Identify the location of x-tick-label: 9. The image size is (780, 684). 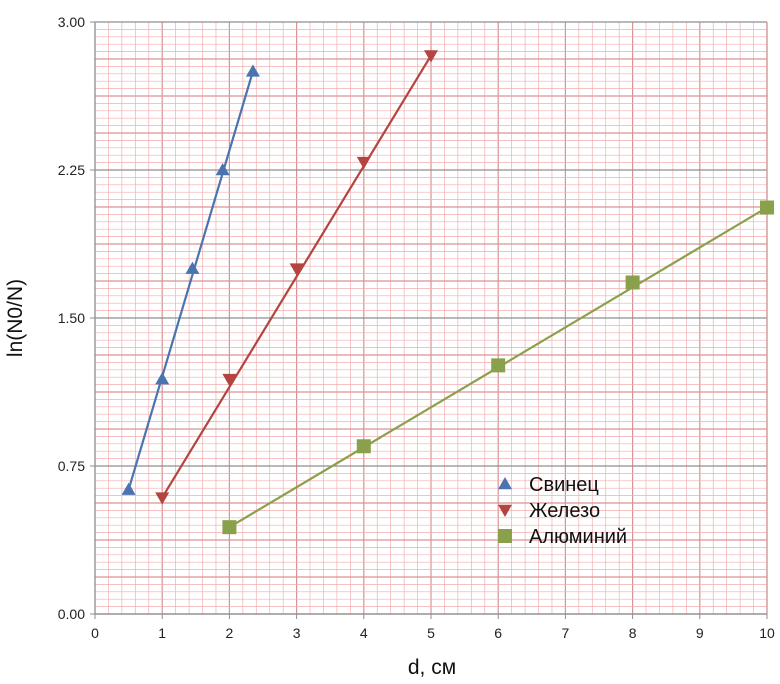
(700, 633).